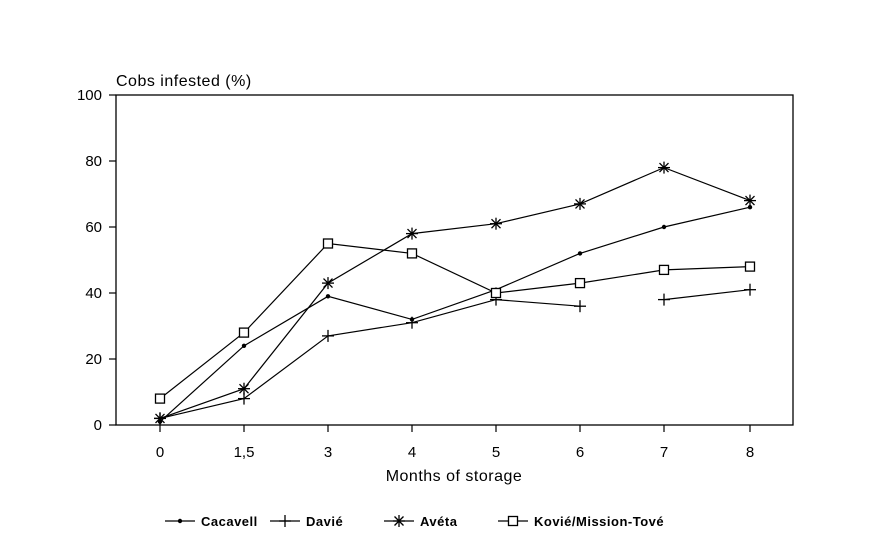  Describe the element at coordinates (244, 452) in the screenshot. I see `x-tick-label: 1,5` at that location.